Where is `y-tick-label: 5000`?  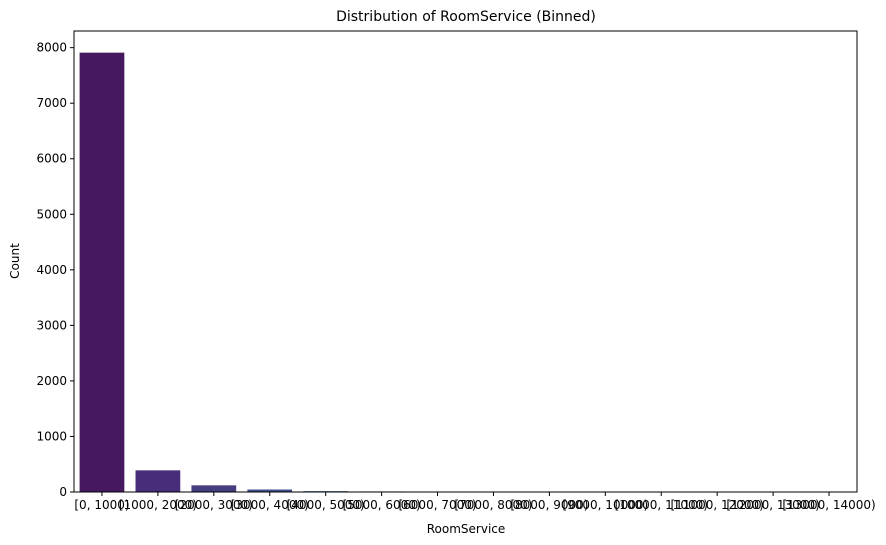
y-tick-label: 5000 is located at coordinates (51, 214).